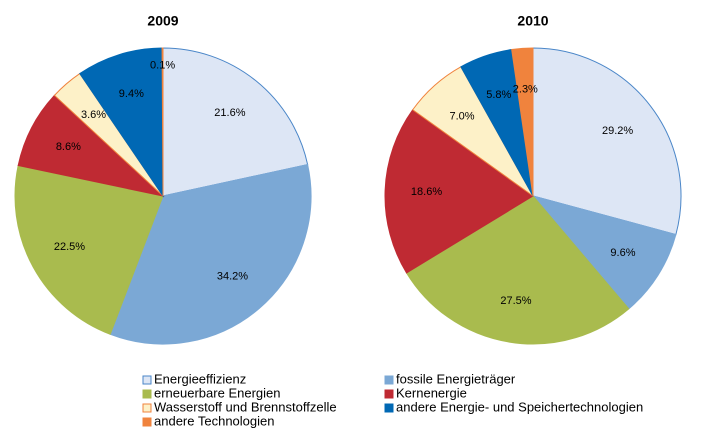 This screenshot has height=439, width=725. I want to click on legend-label: Kernenergie, so click(431, 392).